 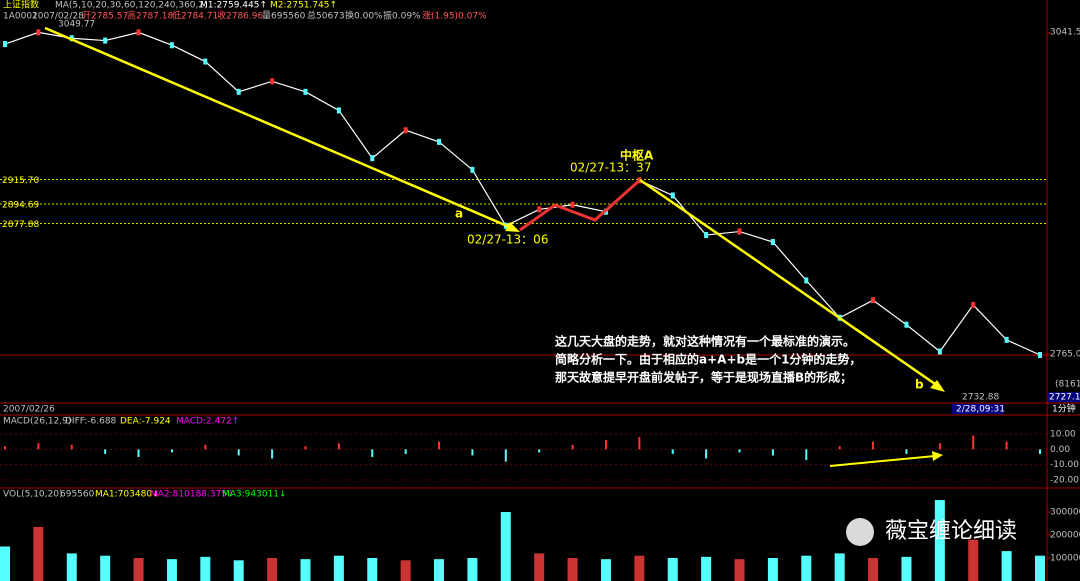 What do you see at coordinates (454, 16) in the screenshot?
I see `change: 涨(1.95)0.07%` at bounding box center [454, 16].